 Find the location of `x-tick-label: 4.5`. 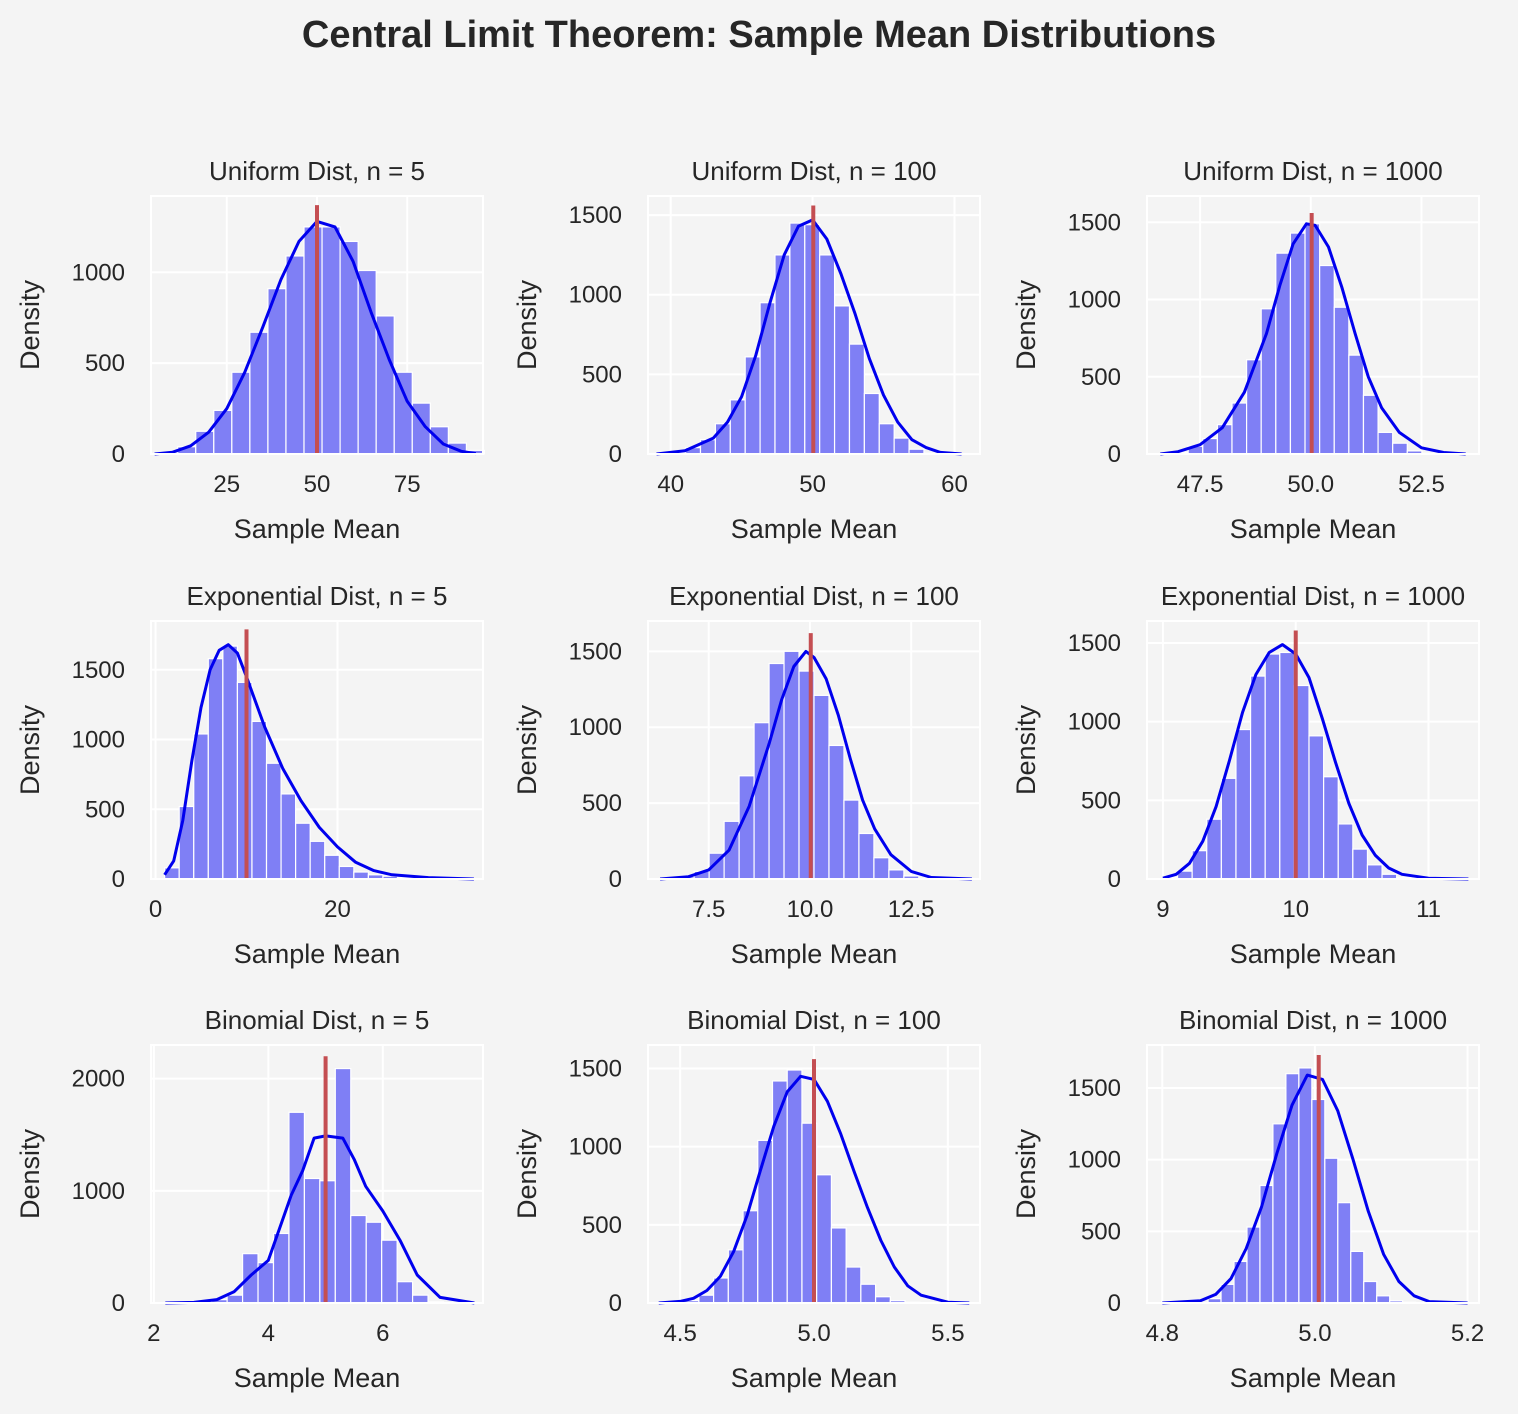

x-tick-label: 4.5 is located at coordinates (679, 1333).